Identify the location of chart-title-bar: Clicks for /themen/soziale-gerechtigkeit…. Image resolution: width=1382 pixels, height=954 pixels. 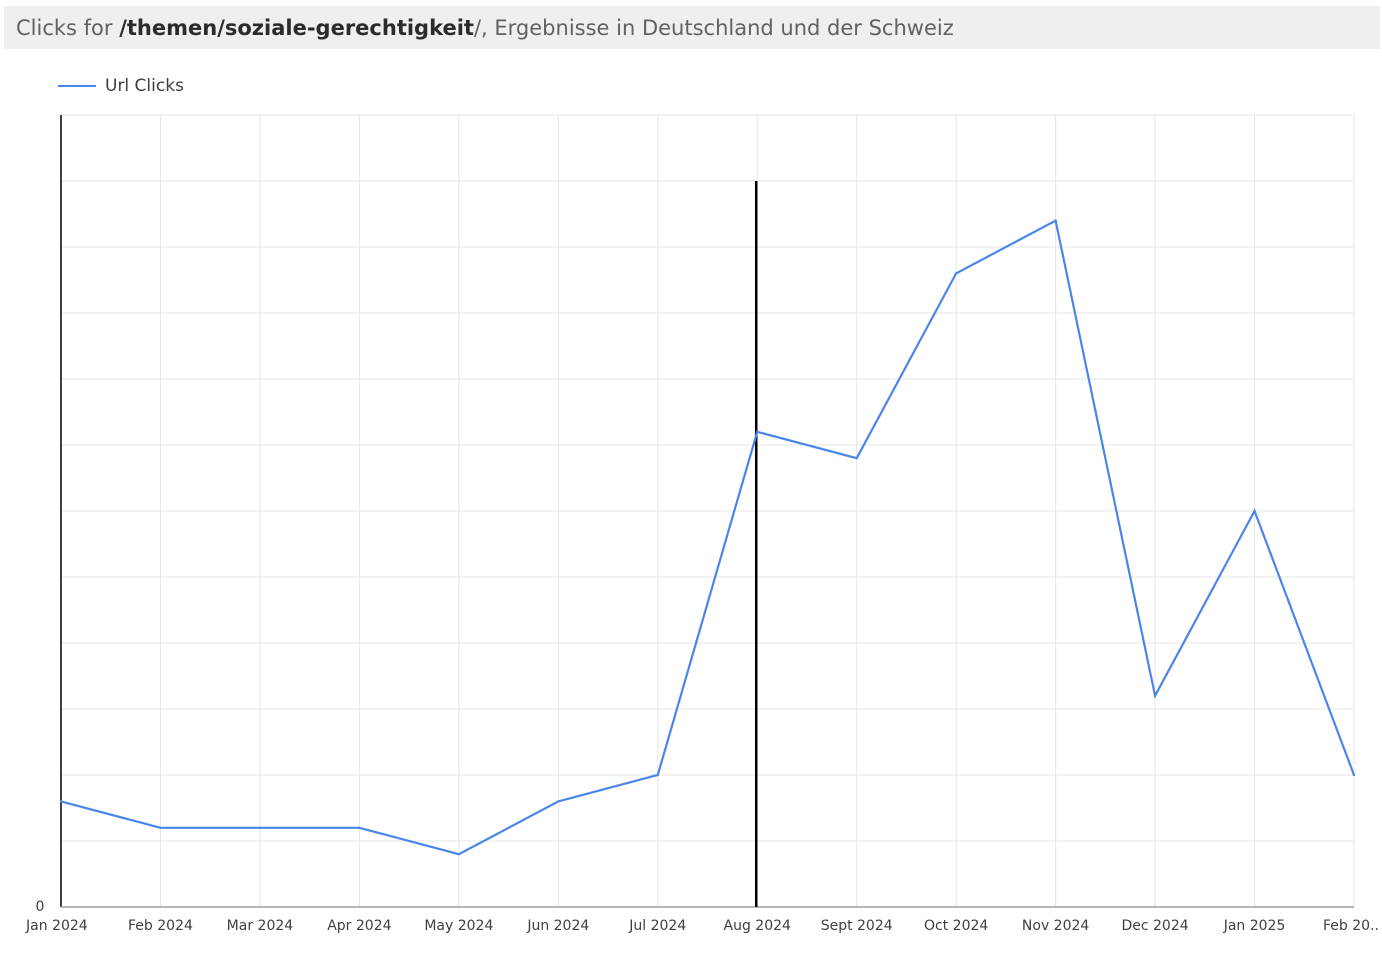
(692, 27).